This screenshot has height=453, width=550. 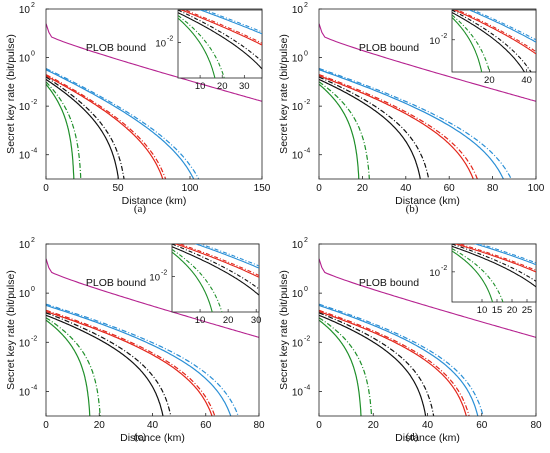 What do you see at coordinates (527, 310) in the screenshot?
I see `inset-x-tick-label: 25` at bounding box center [527, 310].